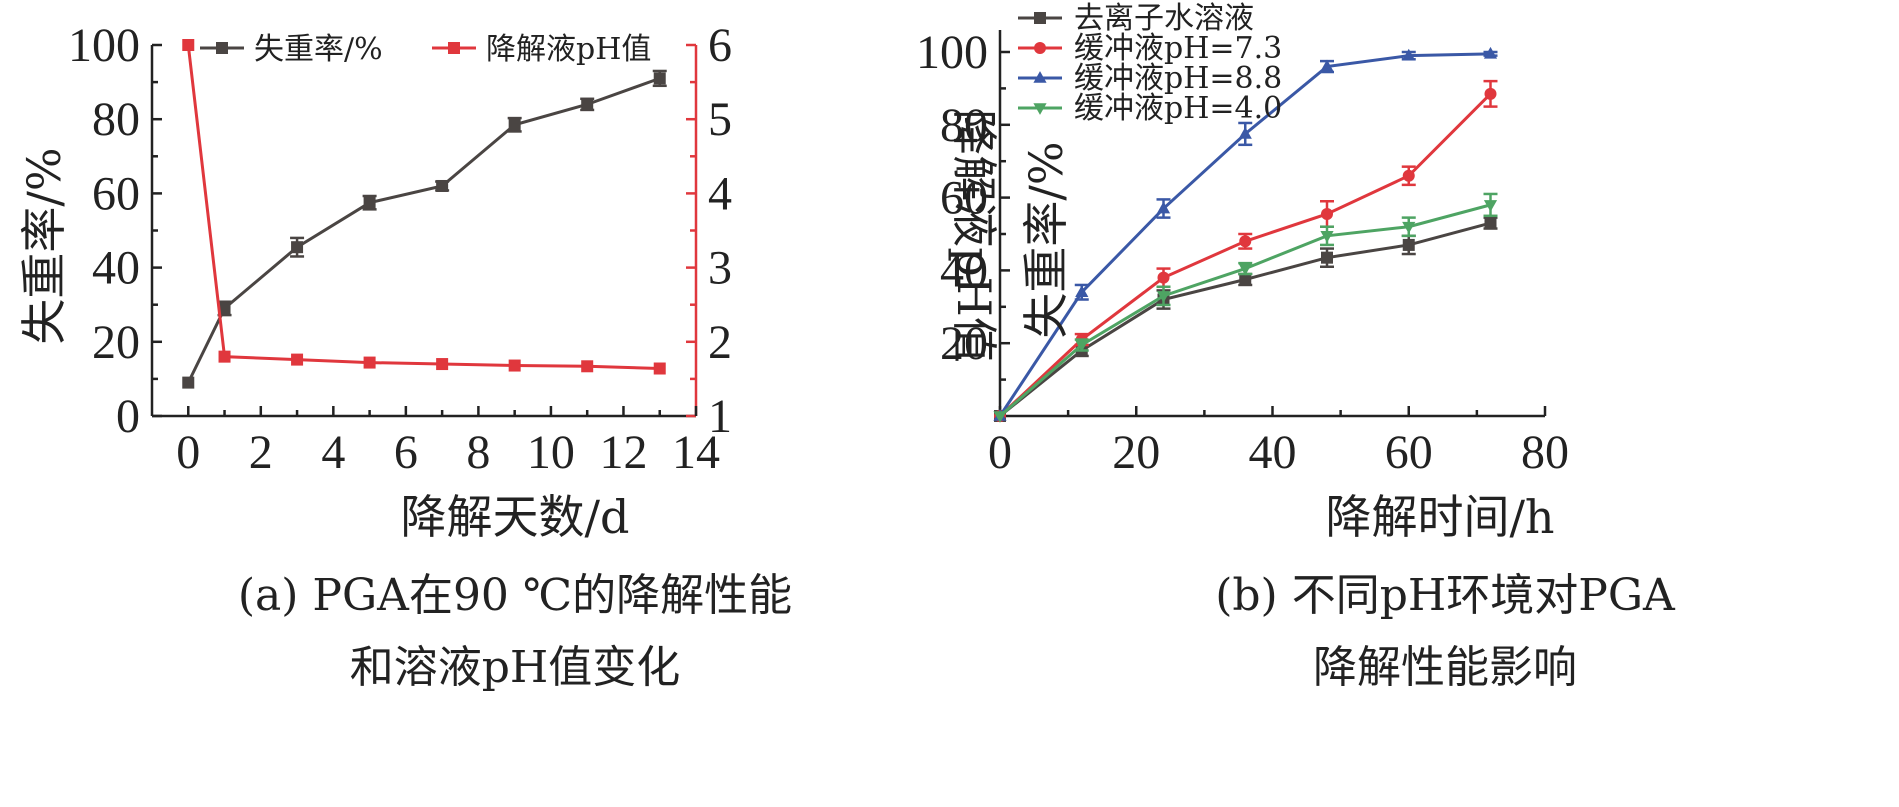 This screenshot has height=807, width=1899. What do you see at coordinates (333, 452) in the screenshot?
I see `panel-a-x-tick-label: 4` at bounding box center [333, 452].